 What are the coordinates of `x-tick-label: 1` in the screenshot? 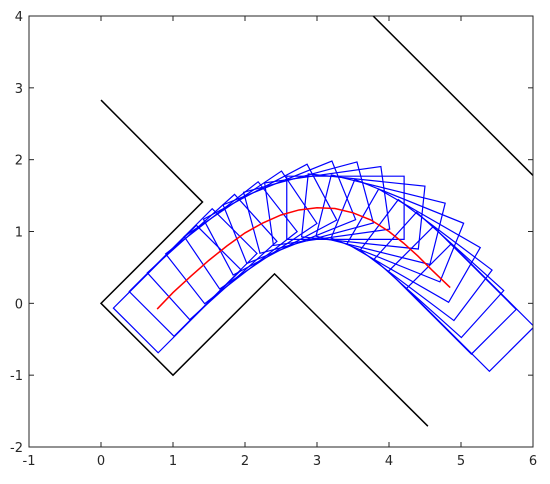 It's located at (173, 461).